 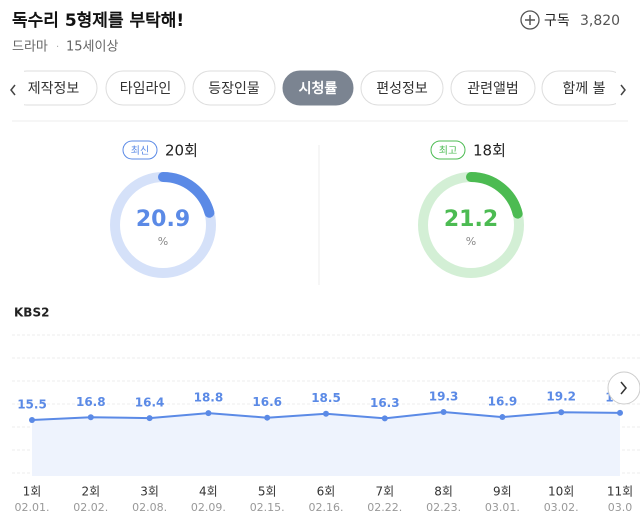 I want to click on x-tick-label: 6회, so click(x=326, y=492).